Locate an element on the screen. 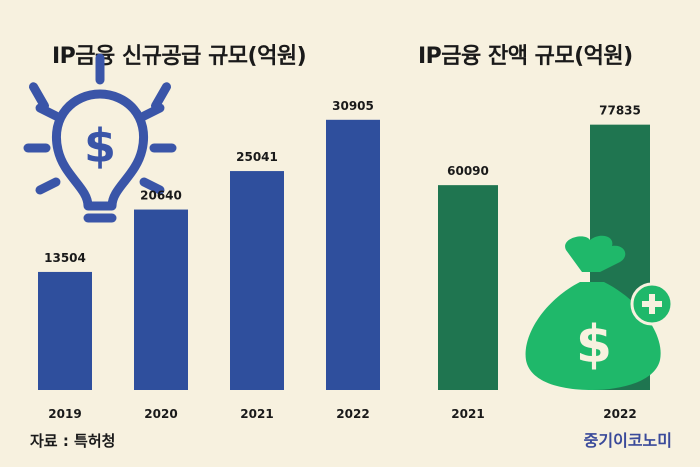  lightbulb-dollar-icon: $ is located at coordinates (100, 138).